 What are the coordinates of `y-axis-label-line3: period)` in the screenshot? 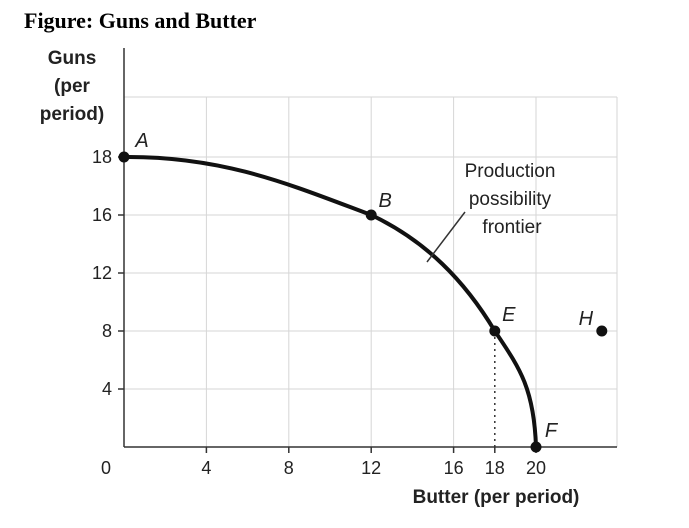 It's located at (72, 114).